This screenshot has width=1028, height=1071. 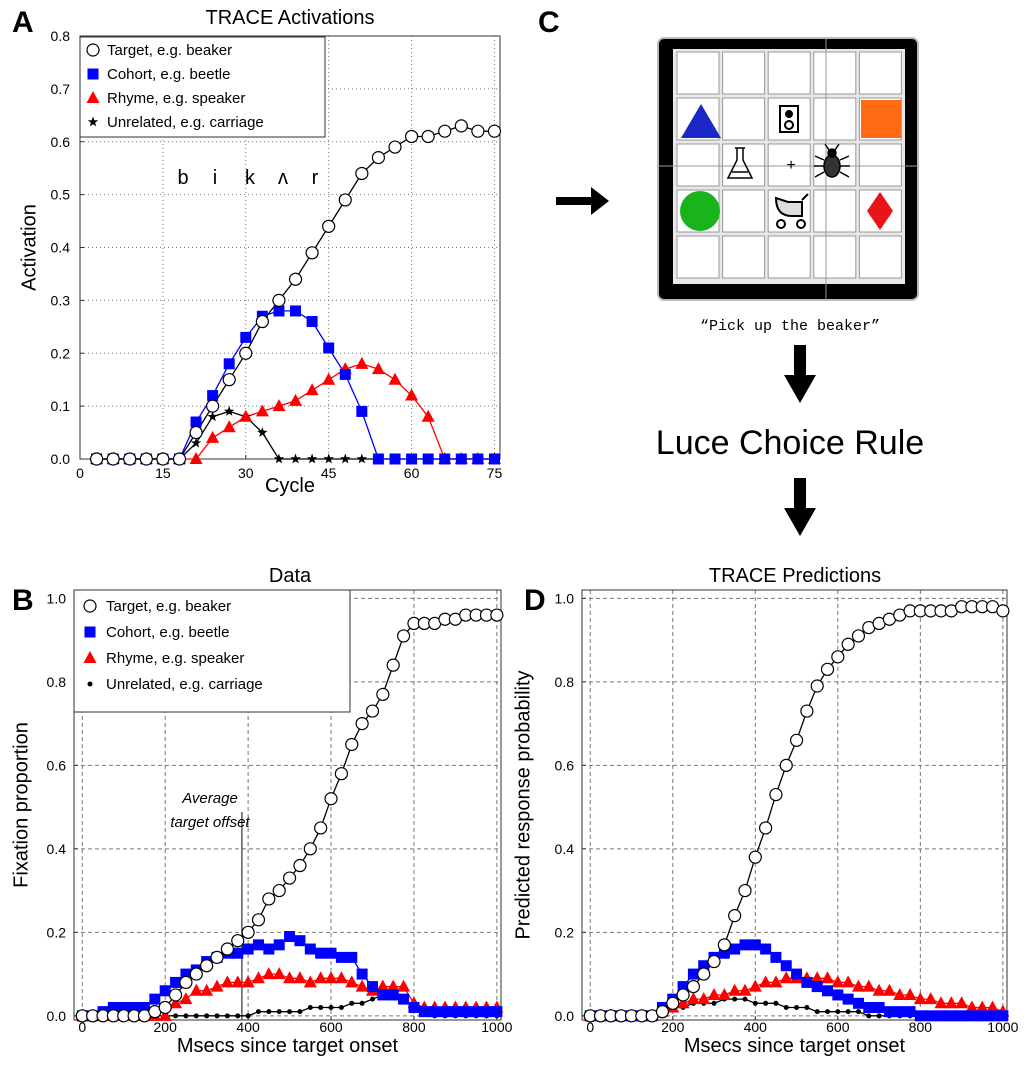 What do you see at coordinates (290, 486) in the screenshot?
I see `x-axis-label: Cycle` at bounding box center [290, 486].